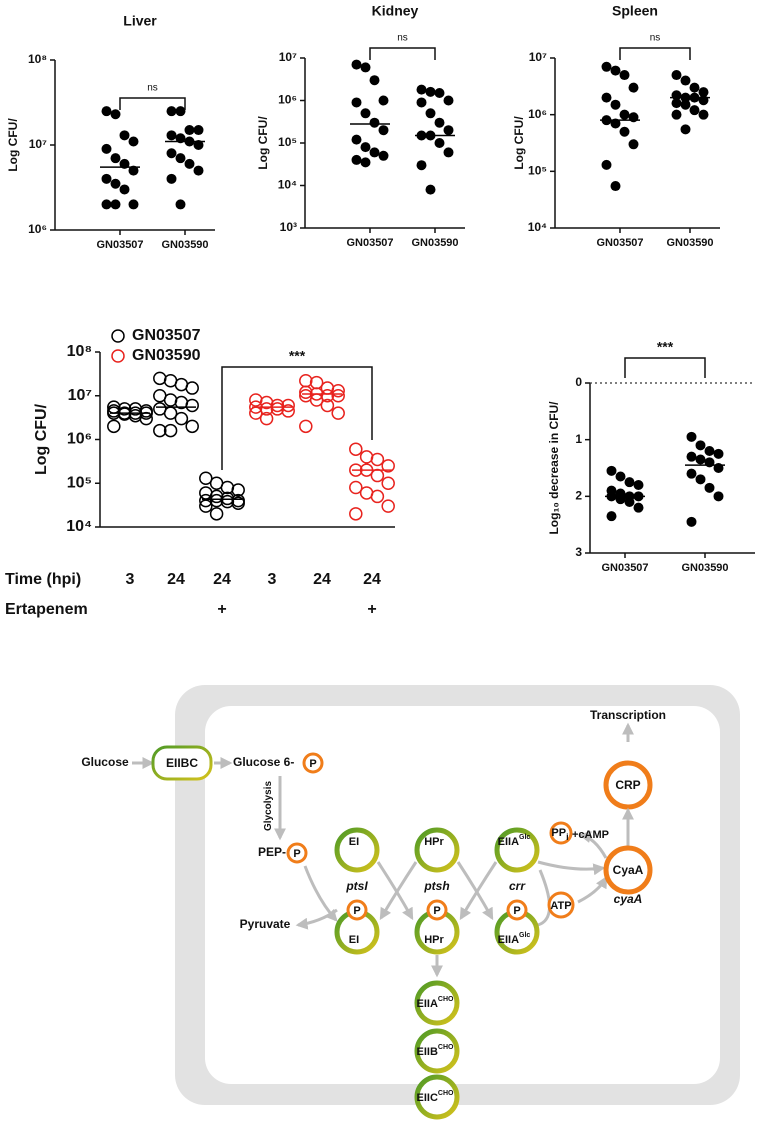 Image resolution: width=760 pixels, height=1128 pixels. Describe the element at coordinates (446, 1093) in the screenshot. I see `label-sup: CHO` at that location.